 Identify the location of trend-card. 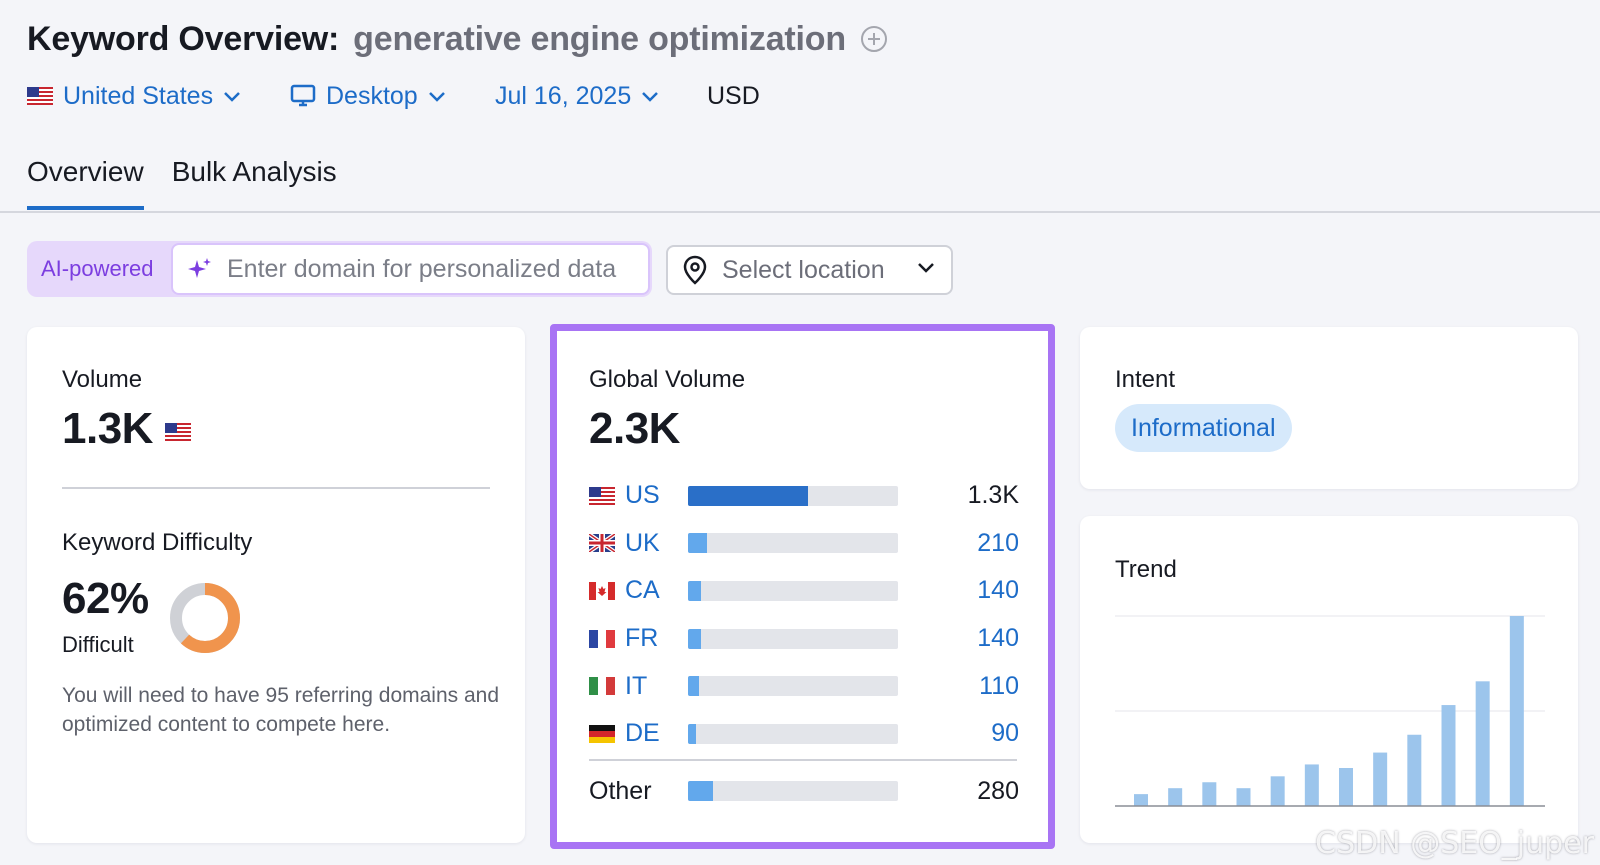
(1329, 679).